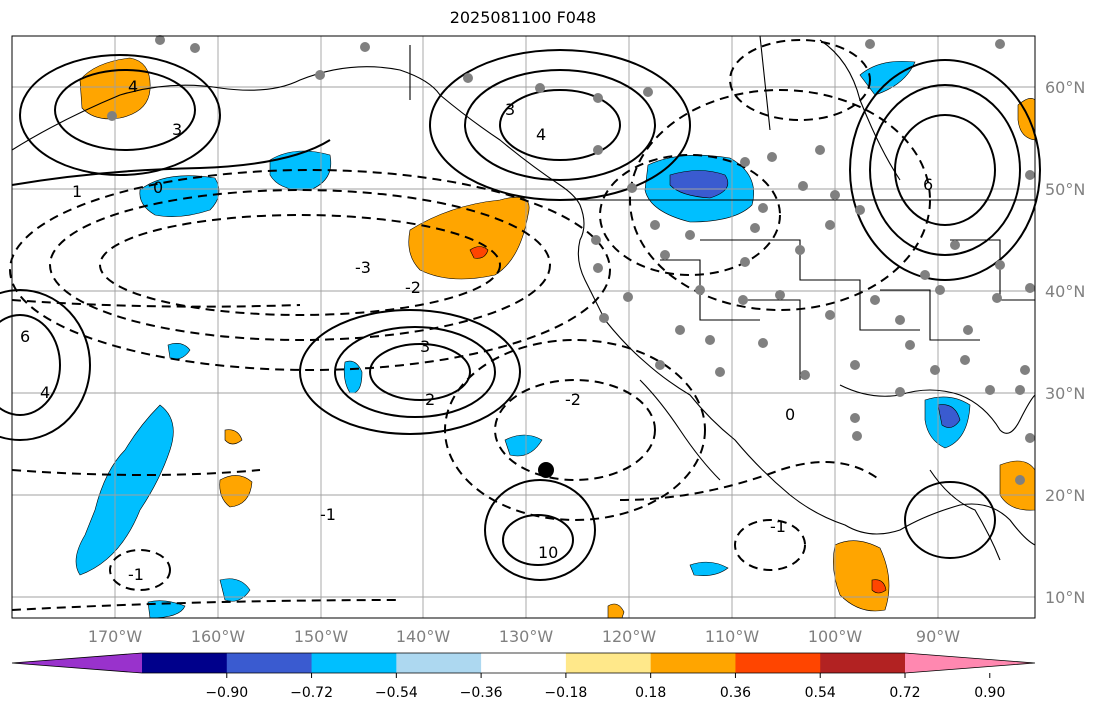 The height and width of the screenshot is (712, 1105). I want to click on lat-label: 40°N, so click(1065, 291).